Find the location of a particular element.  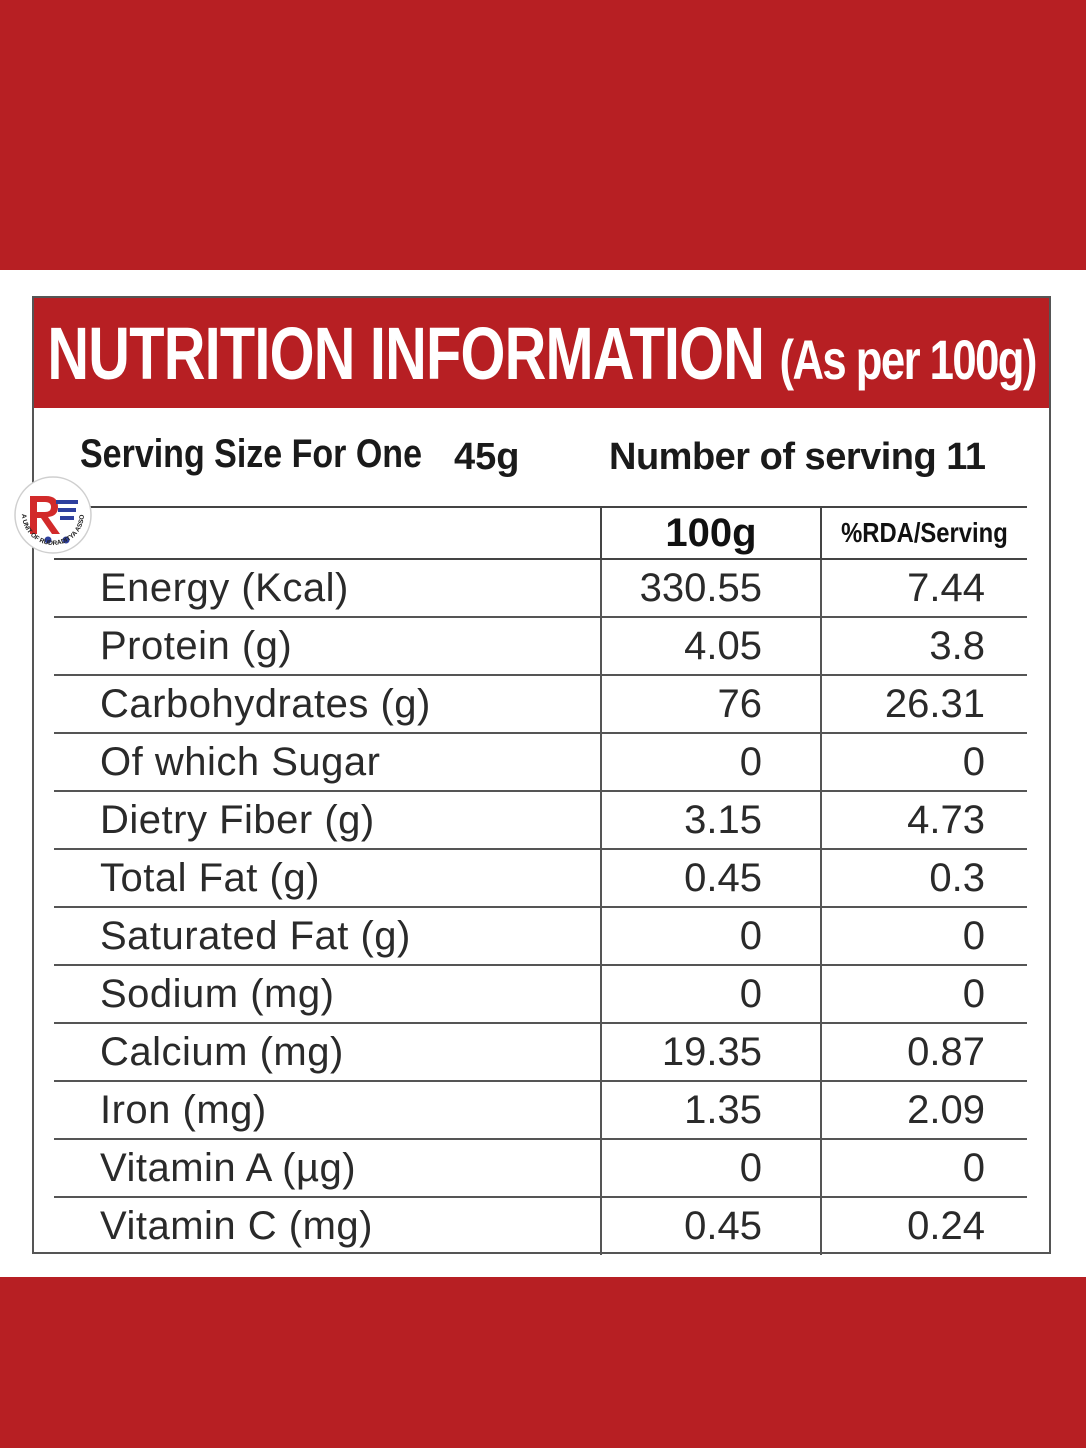

value-rda-per-serving: 0.87 is located at coordinates (946, 1051).